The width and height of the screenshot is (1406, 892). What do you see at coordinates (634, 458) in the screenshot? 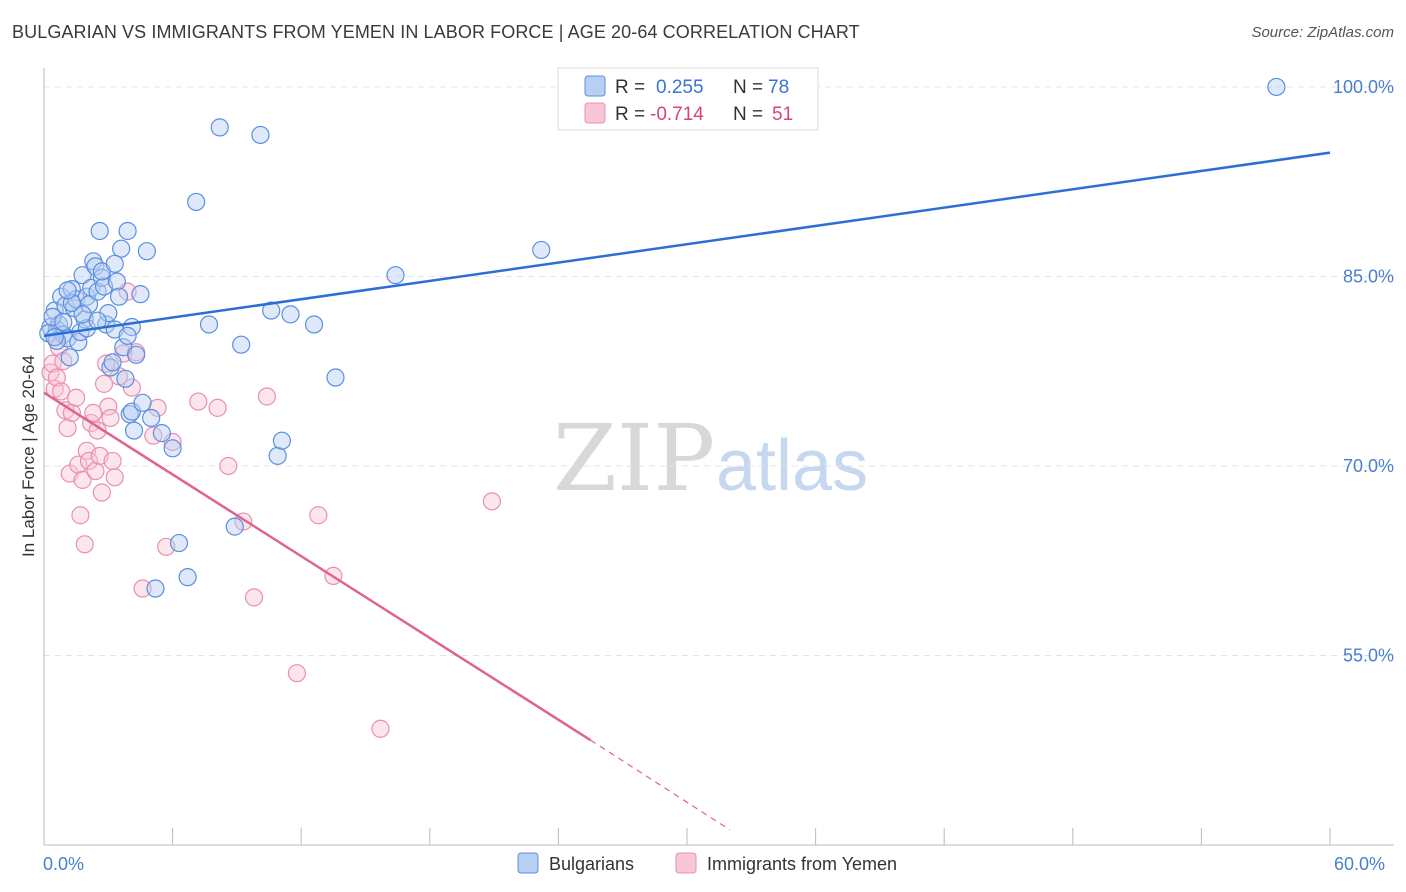
I see `watermark-zip: ZIP` at bounding box center [634, 458].